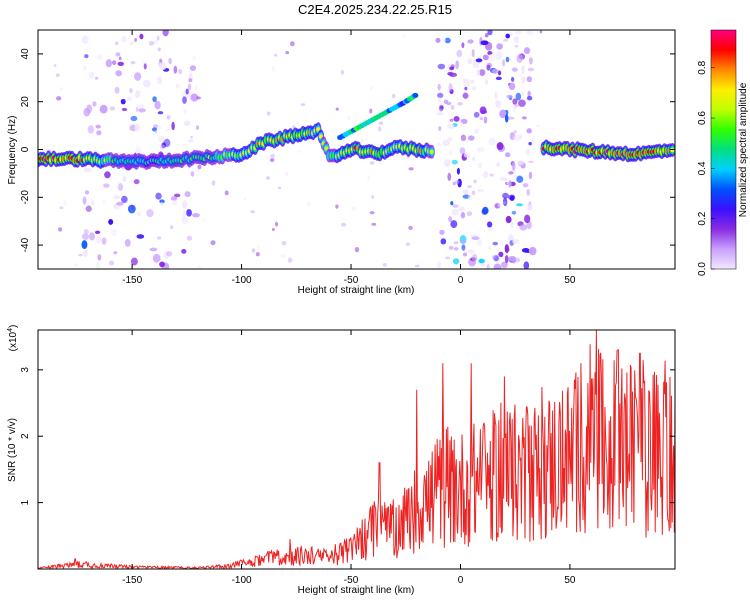 The height and width of the screenshot is (600, 750). I want to click on branch-blob, so click(415, 95).